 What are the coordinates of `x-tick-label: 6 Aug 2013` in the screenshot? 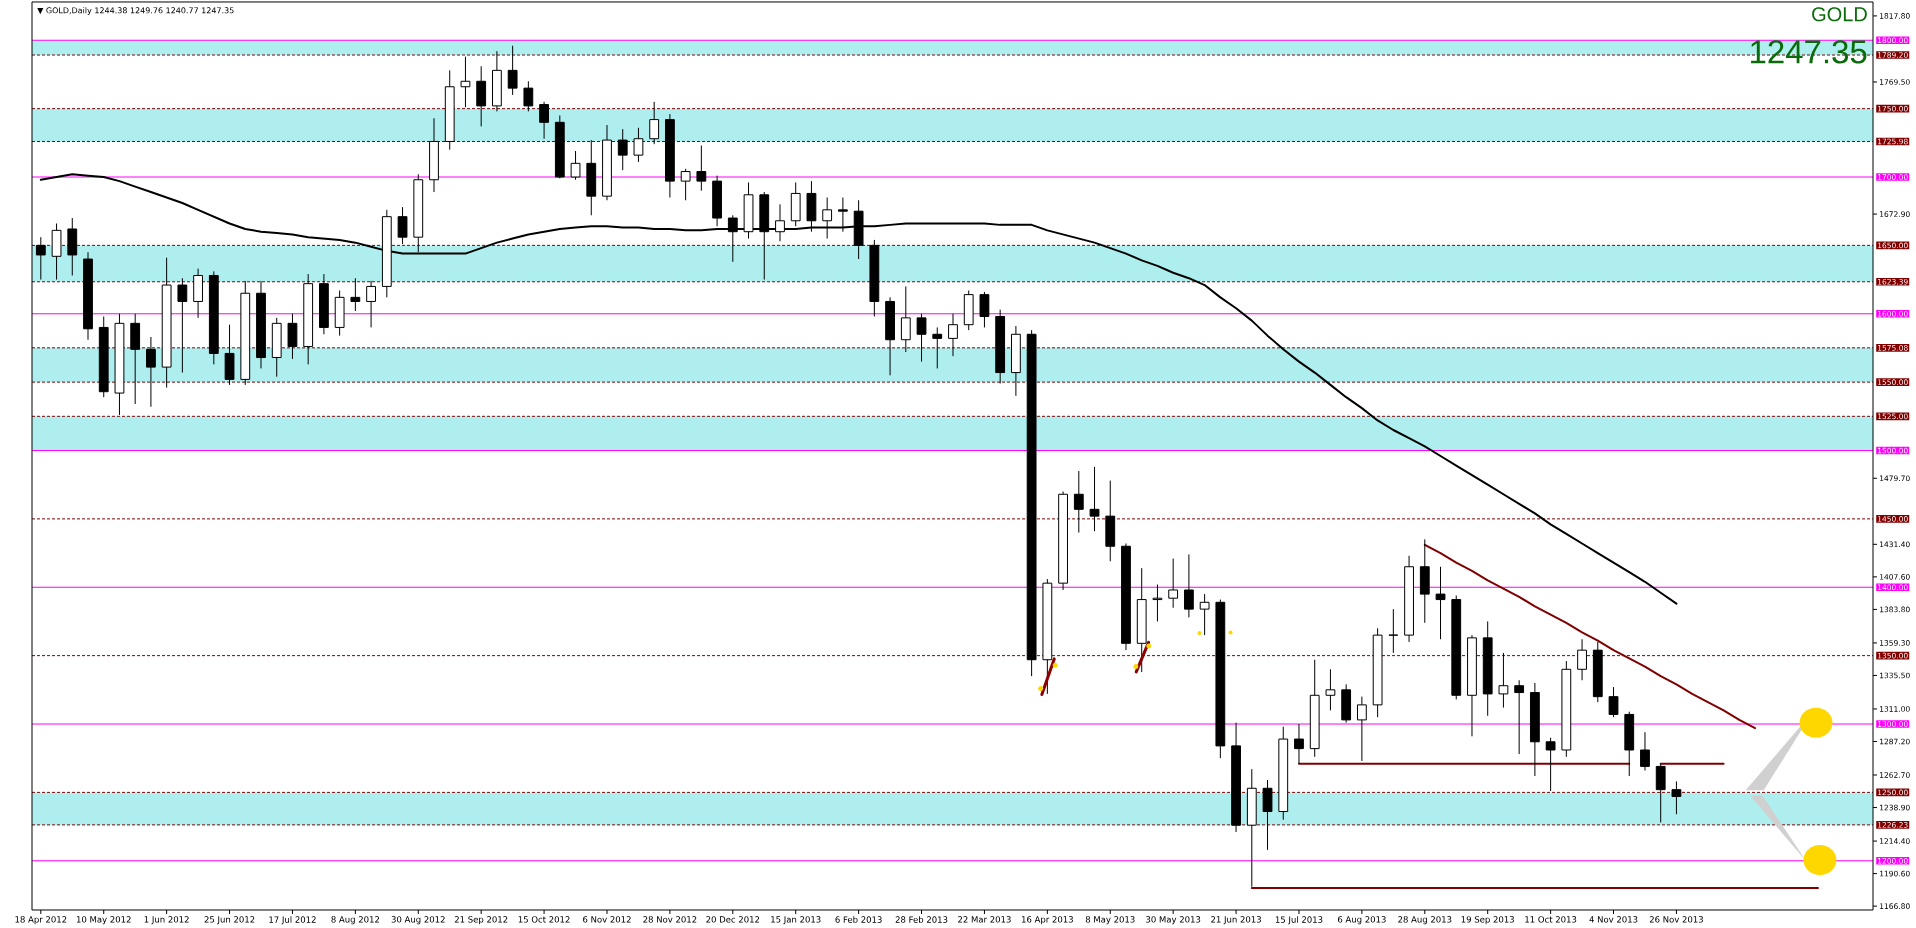 It's located at (1361, 920).